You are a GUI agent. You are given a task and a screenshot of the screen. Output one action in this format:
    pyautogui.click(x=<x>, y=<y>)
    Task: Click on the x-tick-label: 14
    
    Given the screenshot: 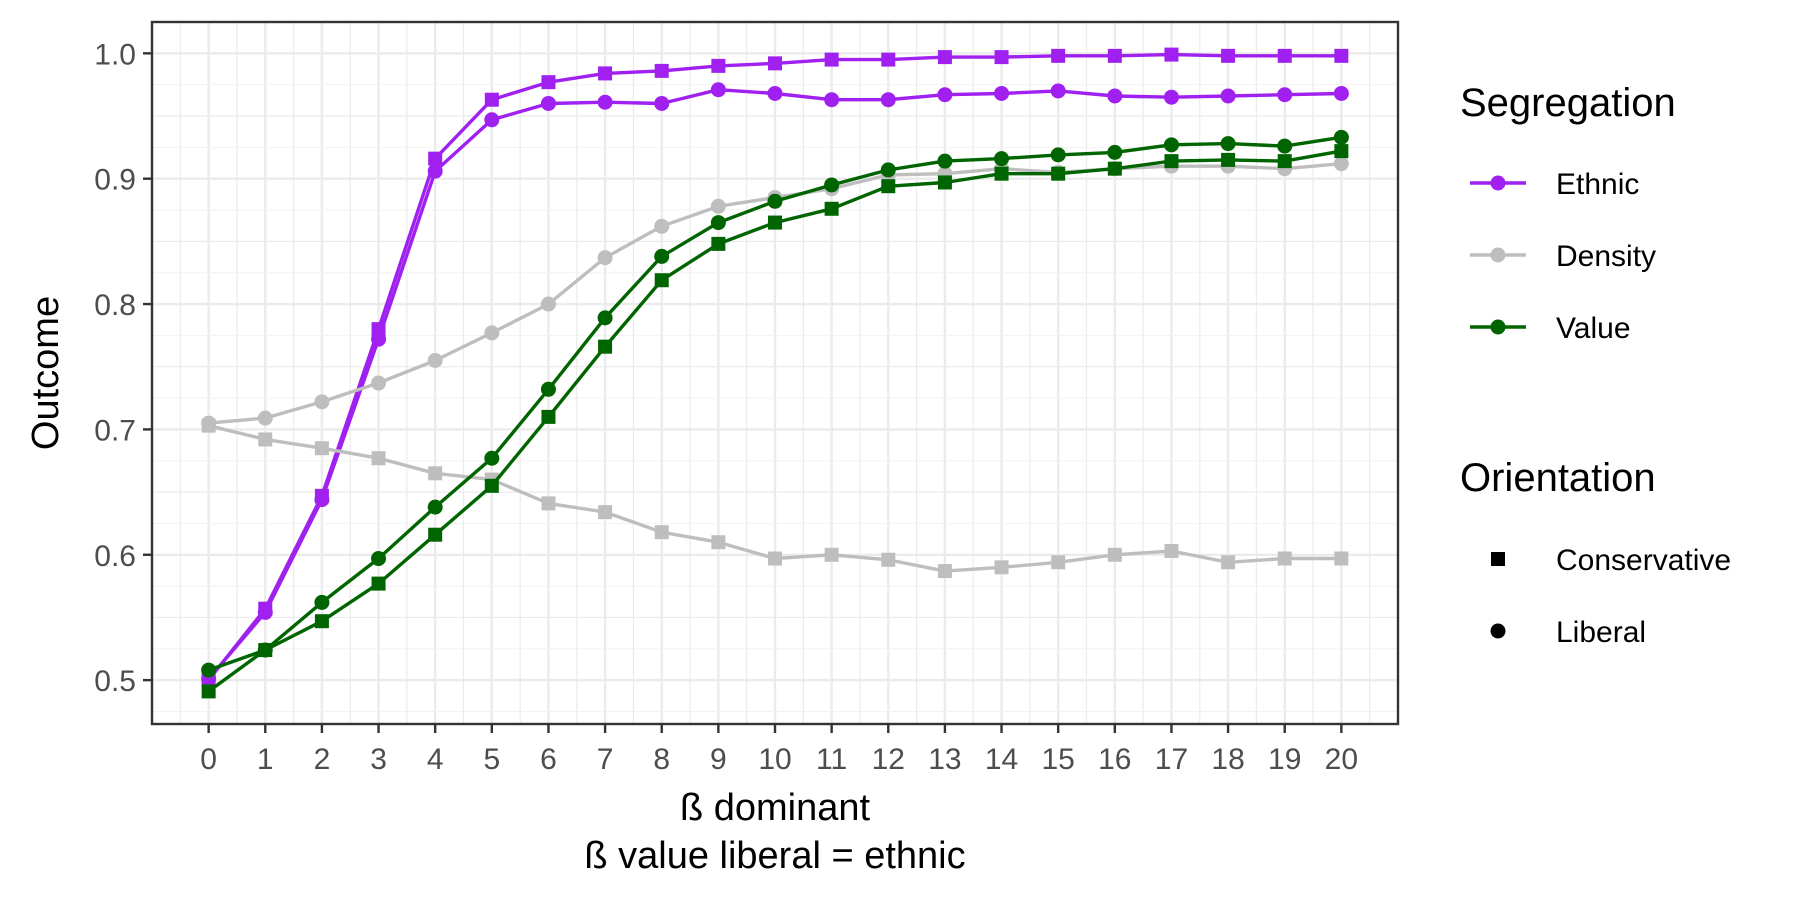 What is the action you would take?
    pyautogui.click(x=1001, y=759)
    